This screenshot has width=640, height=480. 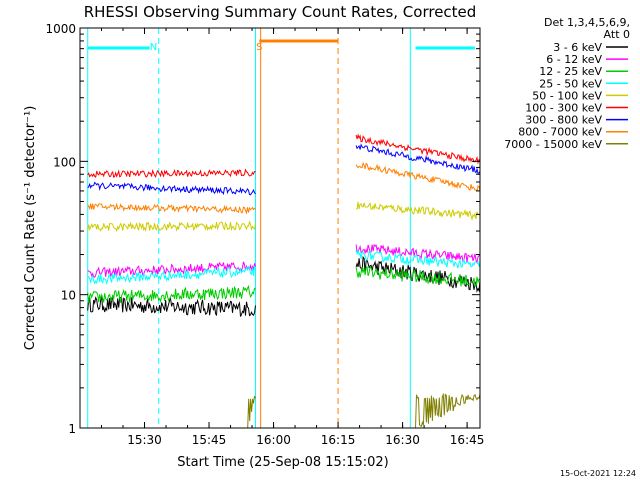 What do you see at coordinates (30, 228) in the screenshot?
I see `y-axis-label: Corrected Count Rate (s⁻¹ detector⁻¹)` at bounding box center [30, 228].